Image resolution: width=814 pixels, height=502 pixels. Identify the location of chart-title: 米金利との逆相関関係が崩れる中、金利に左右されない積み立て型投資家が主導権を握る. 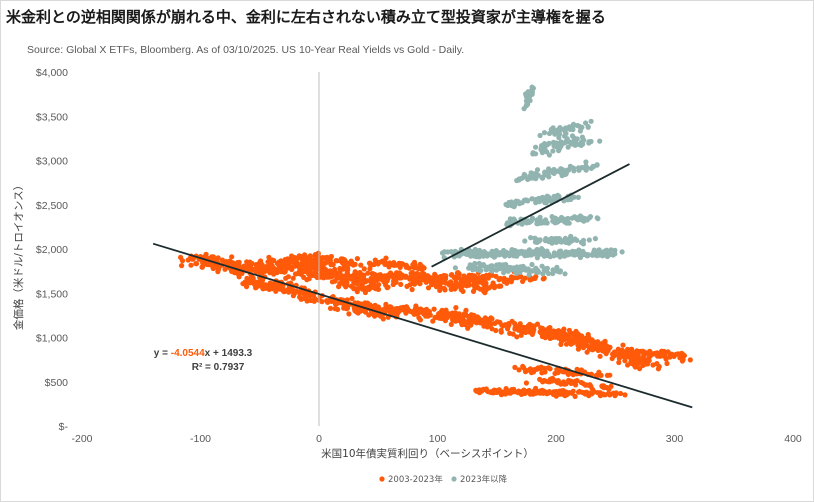
(306, 17).